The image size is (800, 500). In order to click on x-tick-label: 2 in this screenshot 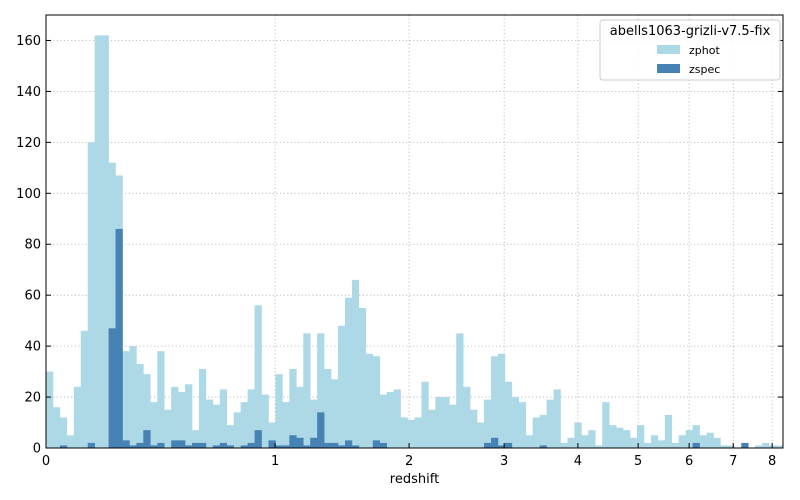, I will do `click(409, 461)`.